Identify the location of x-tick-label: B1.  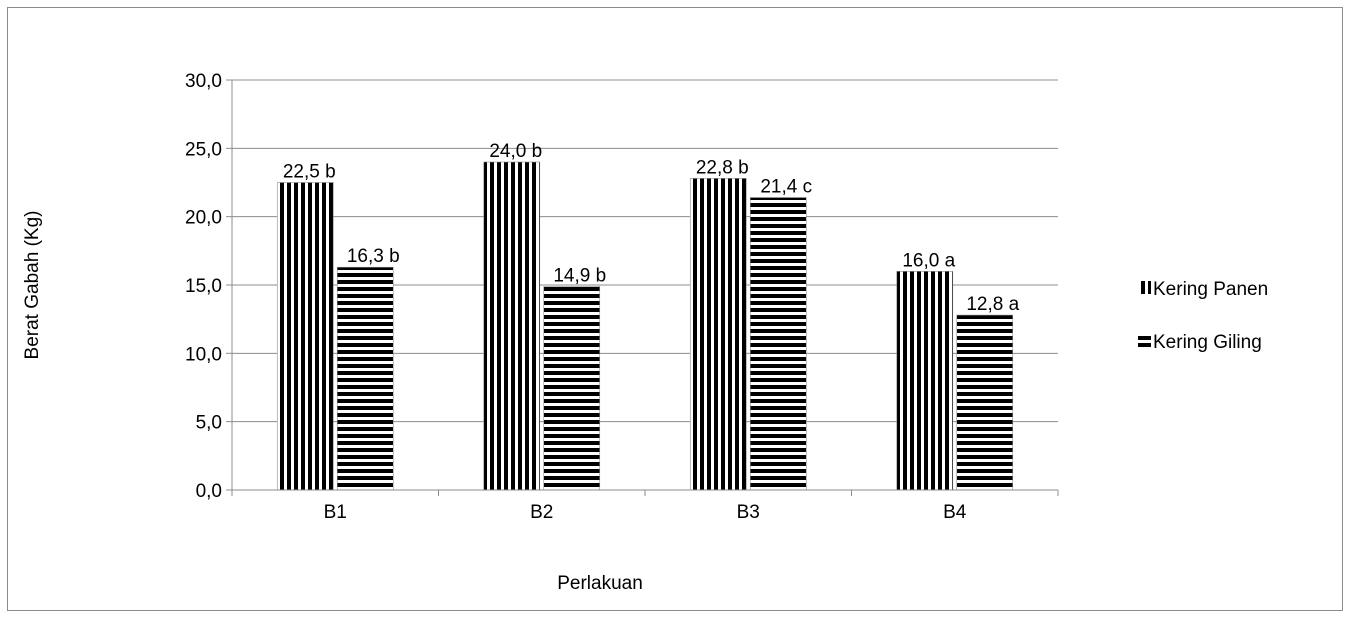
(335, 512).